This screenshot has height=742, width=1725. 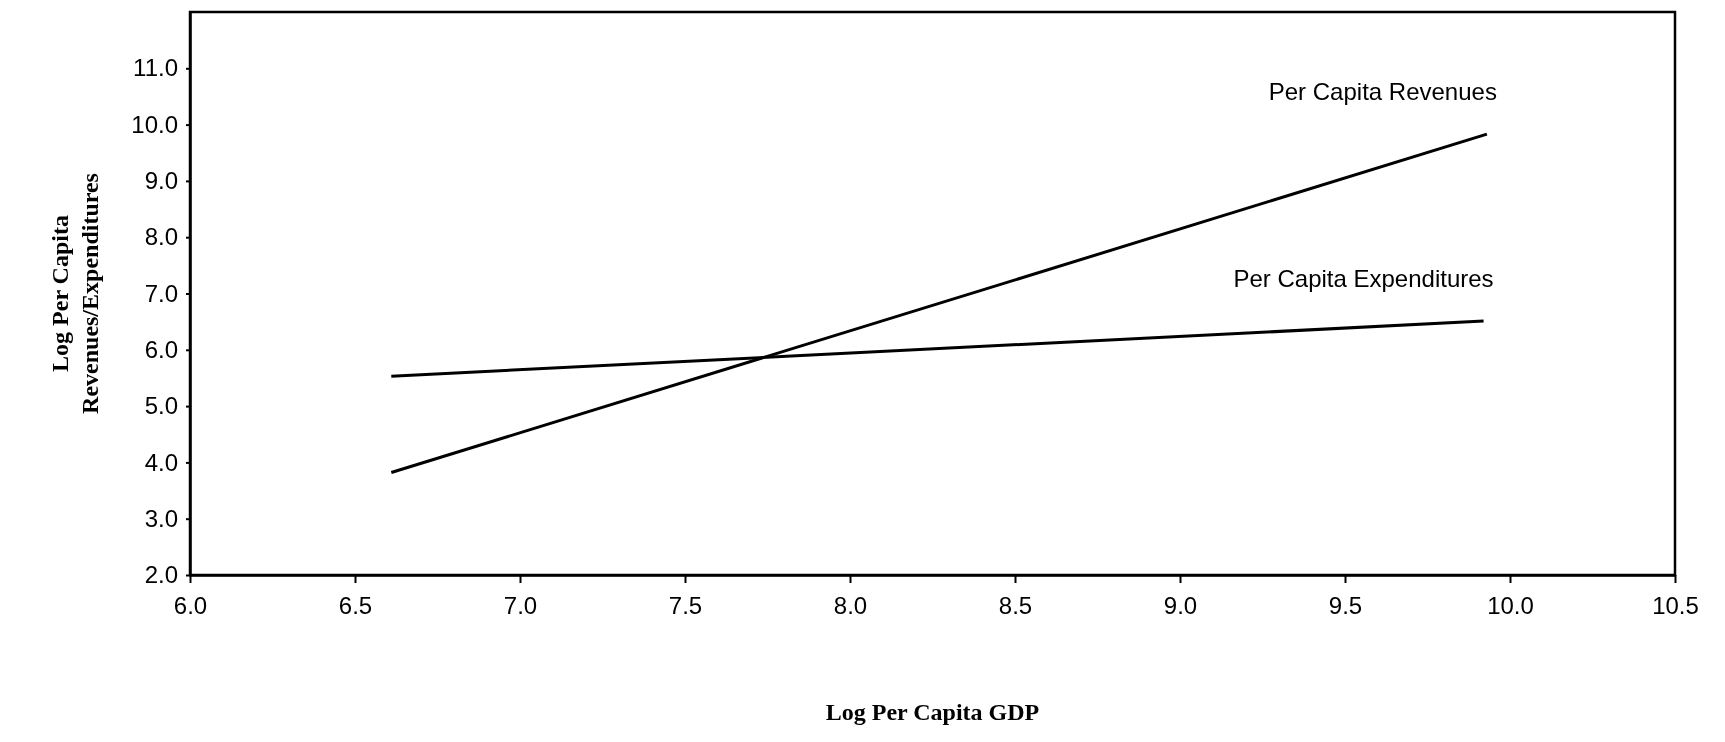 I want to click on y-tick-label: 11.0, so click(x=155, y=68).